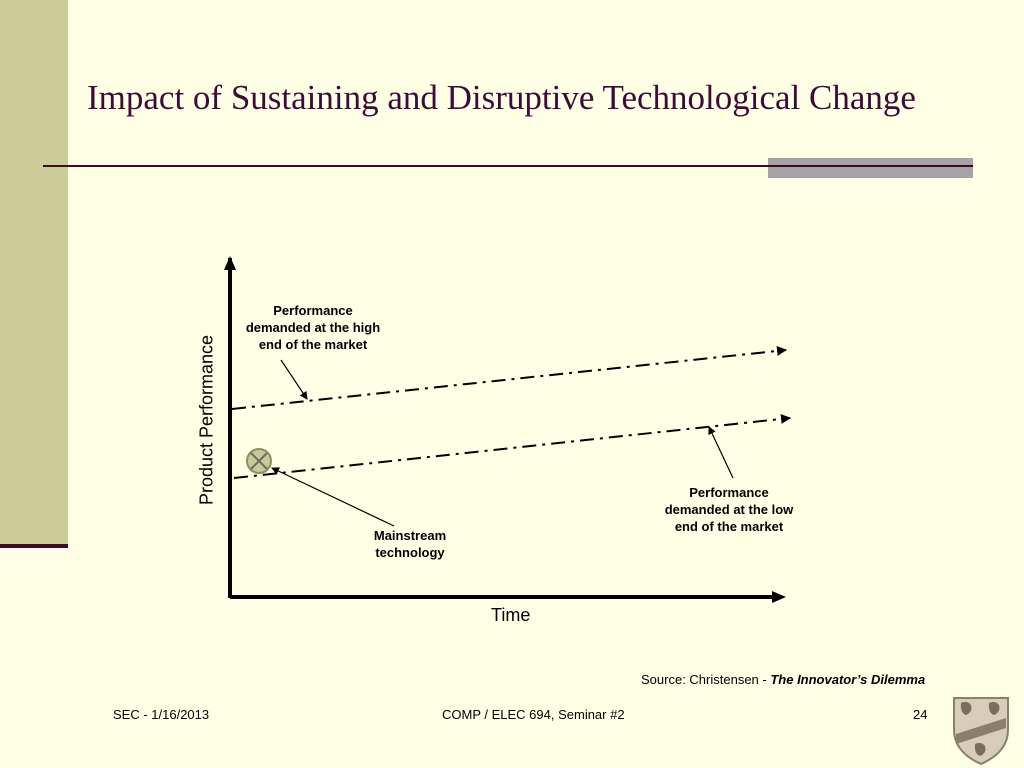  I want to click on mainstream-pointer-arrow, so click(333, 497).